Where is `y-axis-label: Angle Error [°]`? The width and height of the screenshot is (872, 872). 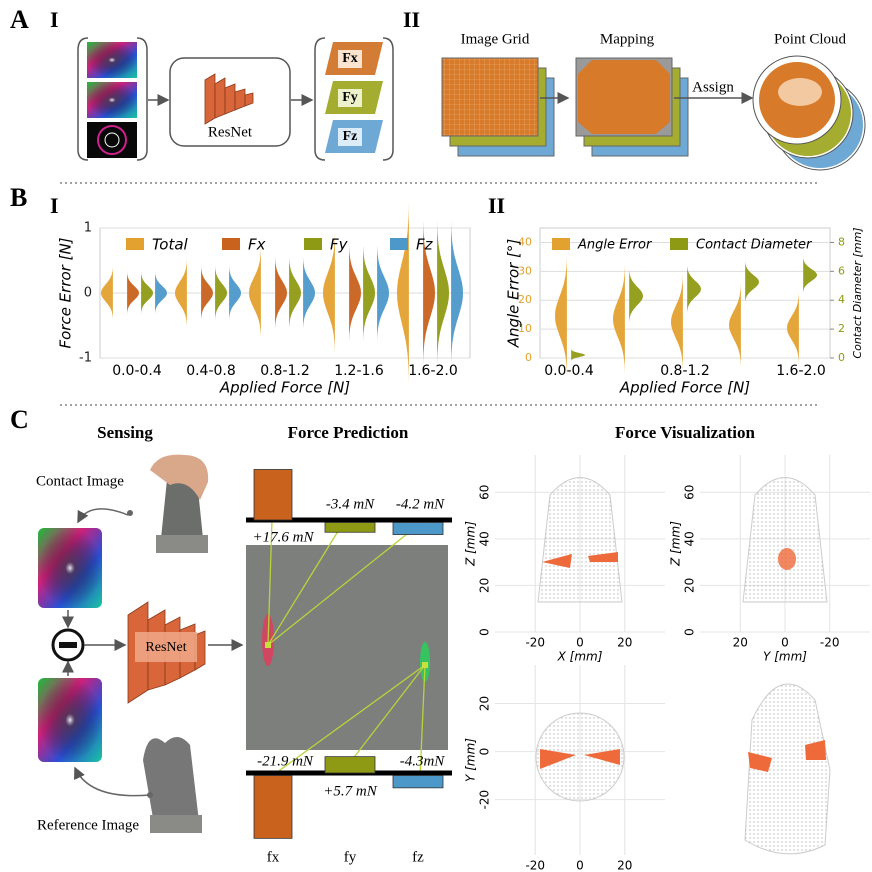 y-axis-label: Angle Error [°] is located at coordinates (514, 294).